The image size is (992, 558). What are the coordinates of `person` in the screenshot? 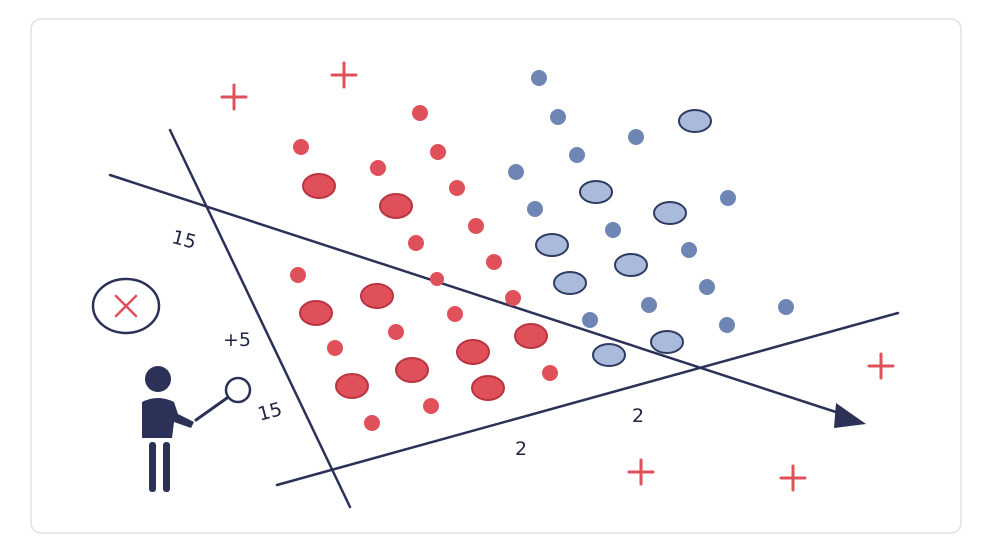 It's located at (197, 429).